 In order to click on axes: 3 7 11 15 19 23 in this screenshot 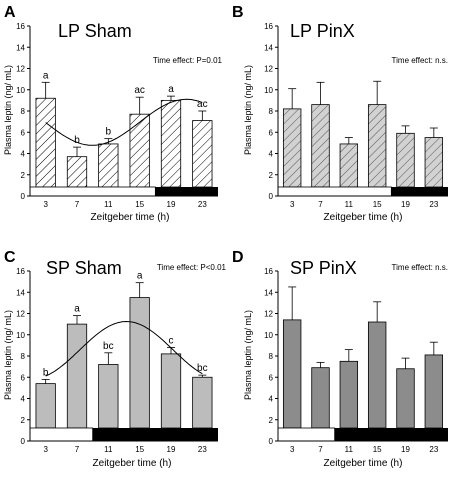, I will do `click(362, 117)`.